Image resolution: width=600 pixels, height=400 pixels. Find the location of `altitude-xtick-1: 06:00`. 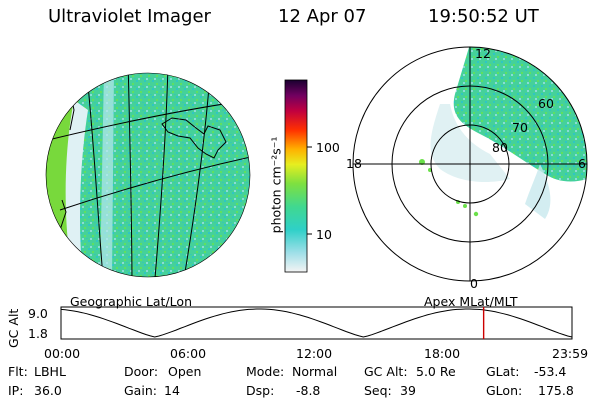

altitude-xtick-1: 06:00 is located at coordinates (188, 353).